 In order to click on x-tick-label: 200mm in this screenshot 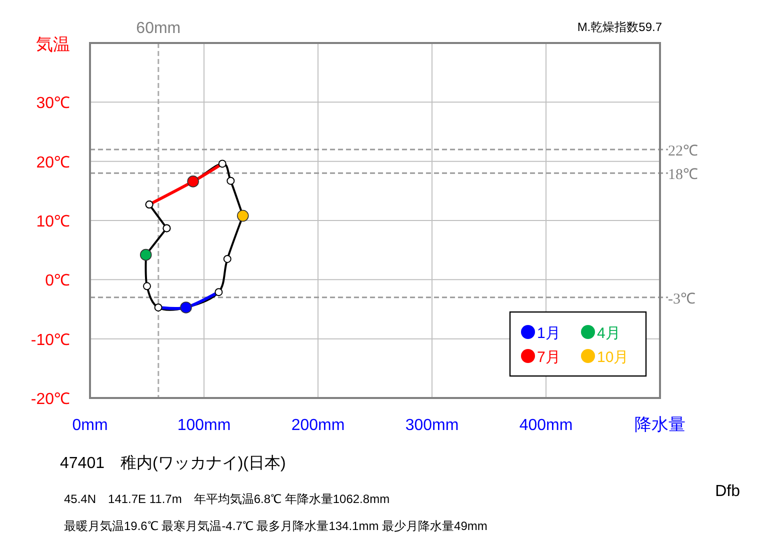, I will do `click(318, 425)`.